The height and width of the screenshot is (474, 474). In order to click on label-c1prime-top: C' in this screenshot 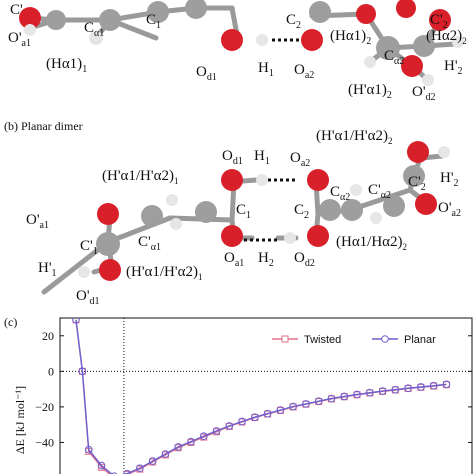, I will do `click(16, 10)`.